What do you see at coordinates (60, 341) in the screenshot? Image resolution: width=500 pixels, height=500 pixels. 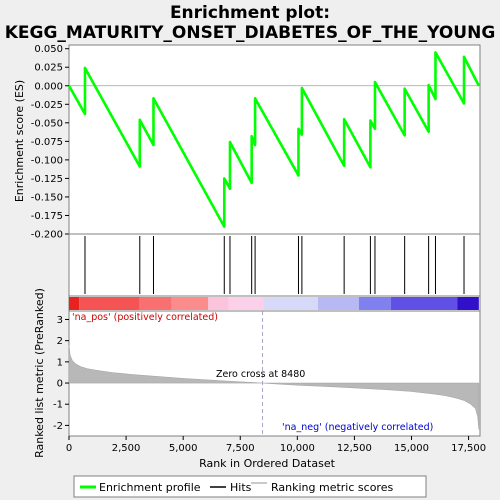 I see `ranked-ytick-label: 2` at bounding box center [60, 341].